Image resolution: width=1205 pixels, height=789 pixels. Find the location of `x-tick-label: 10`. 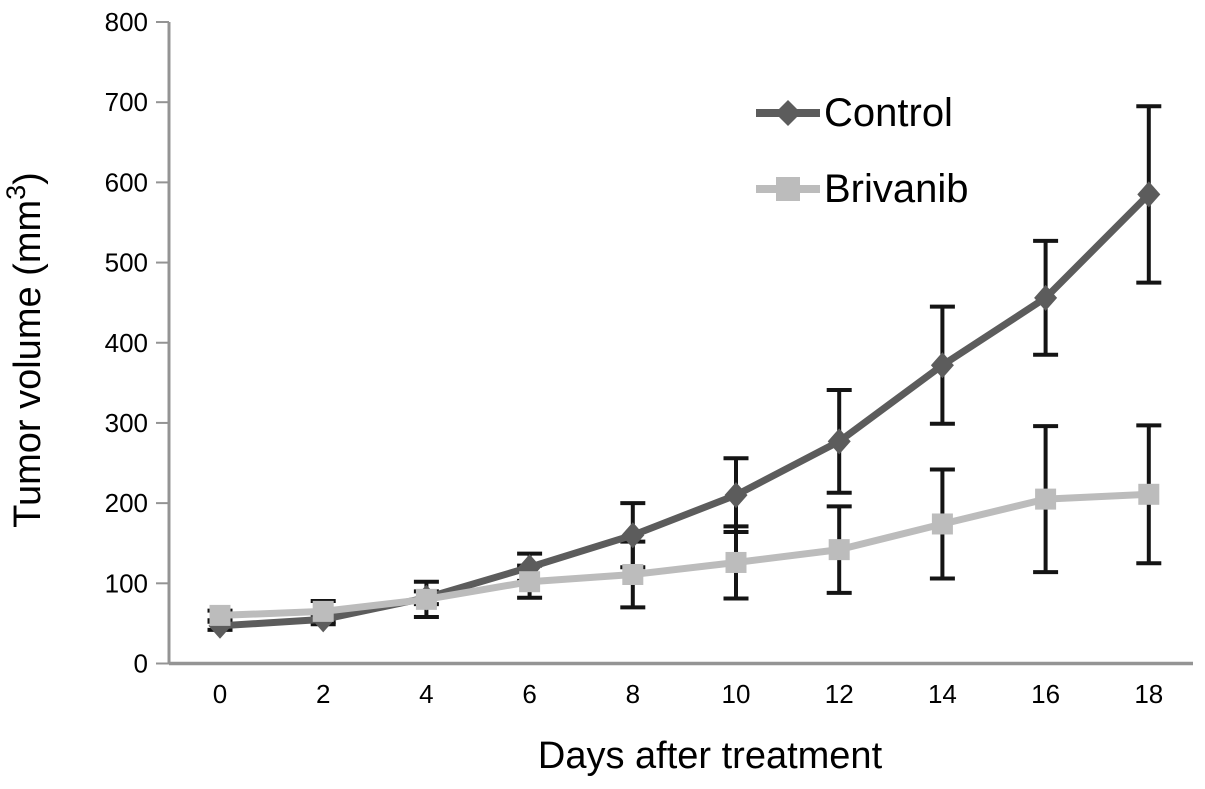

x-tick-label: 10 is located at coordinates (736, 694).